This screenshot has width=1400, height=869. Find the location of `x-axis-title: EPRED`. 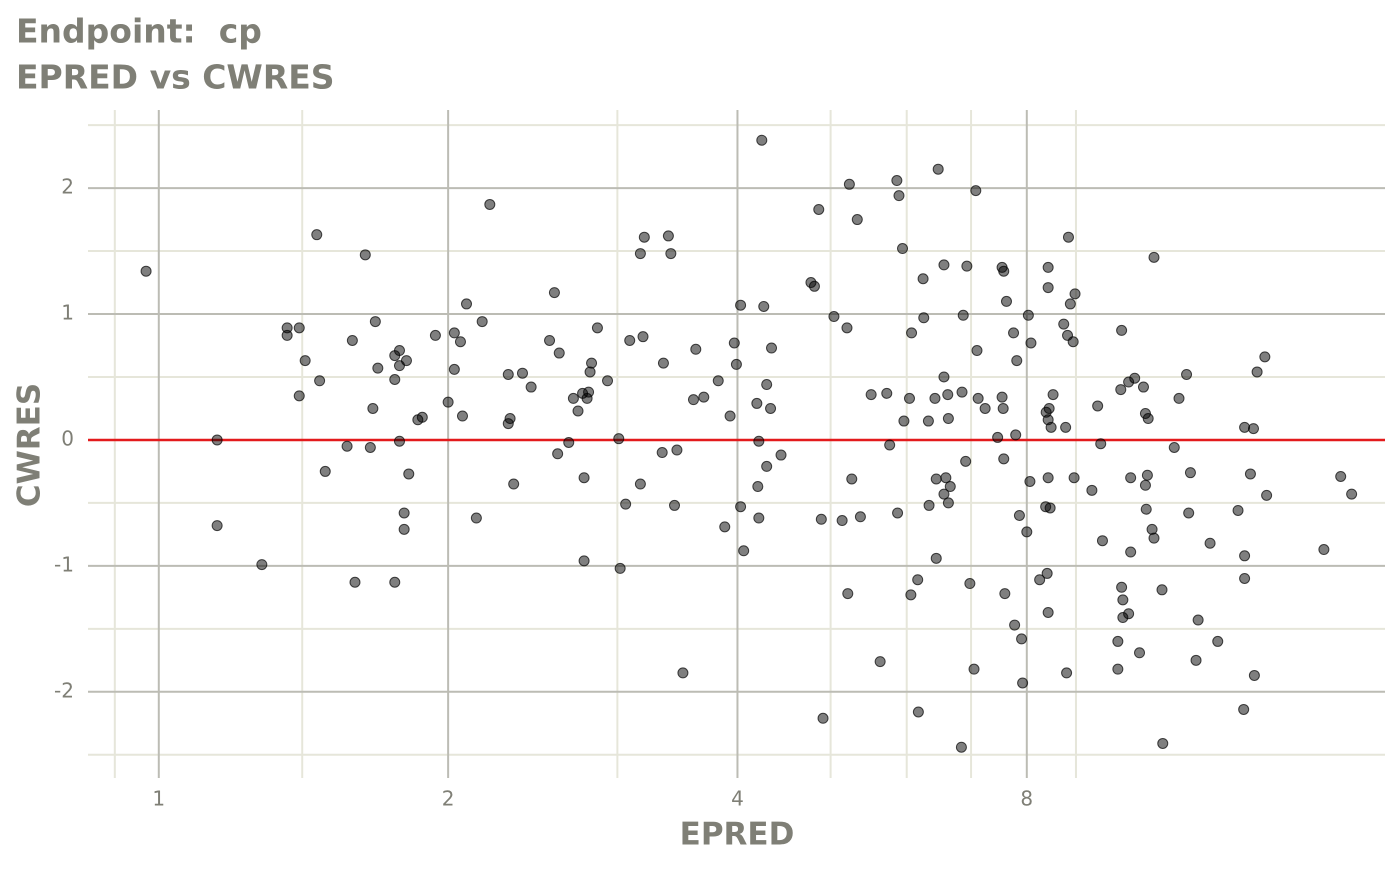

x-axis-title: EPRED is located at coordinates (737, 835).